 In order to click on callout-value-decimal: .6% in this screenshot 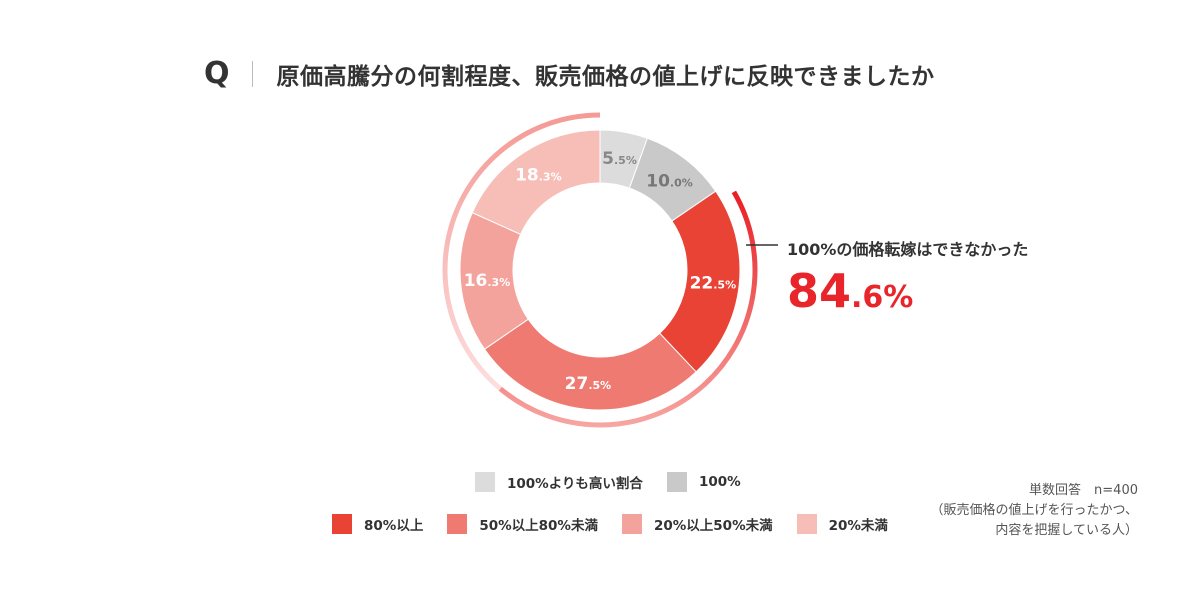, I will do `click(882, 297)`.